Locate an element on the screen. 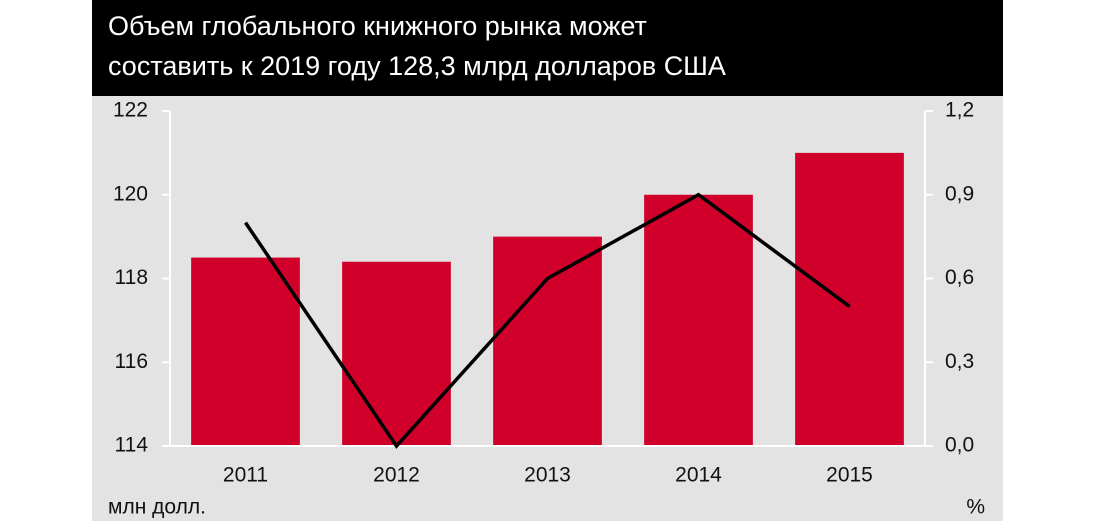  chart-title: Объем глобального книжного рынка может is located at coordinates (377, 26).